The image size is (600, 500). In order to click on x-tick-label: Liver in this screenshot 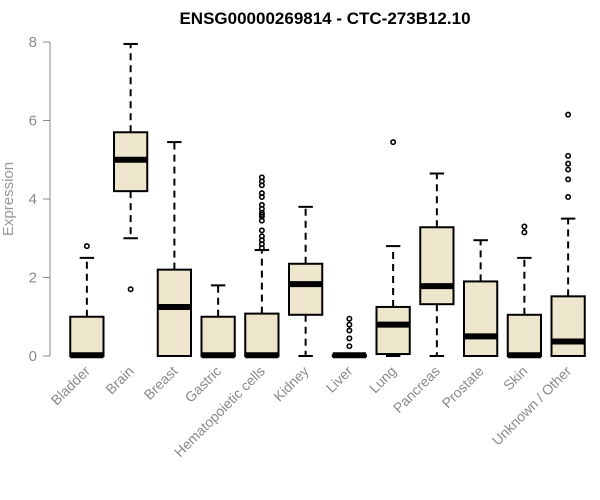, I will do `click(339, 379)`.